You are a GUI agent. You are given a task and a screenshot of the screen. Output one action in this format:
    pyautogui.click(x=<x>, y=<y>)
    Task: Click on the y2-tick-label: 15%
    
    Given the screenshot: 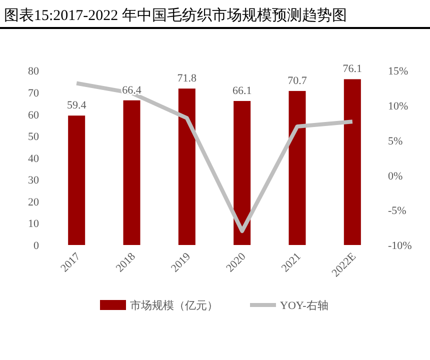 What is the action you would take?
    pyautogui.click(x=398, y=72)
    